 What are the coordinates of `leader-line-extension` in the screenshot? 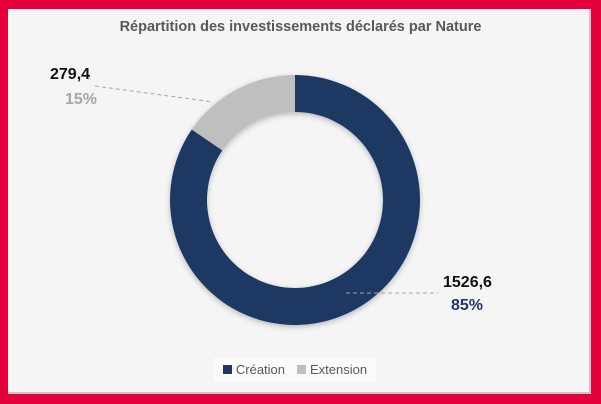 It's located at (154, 94).